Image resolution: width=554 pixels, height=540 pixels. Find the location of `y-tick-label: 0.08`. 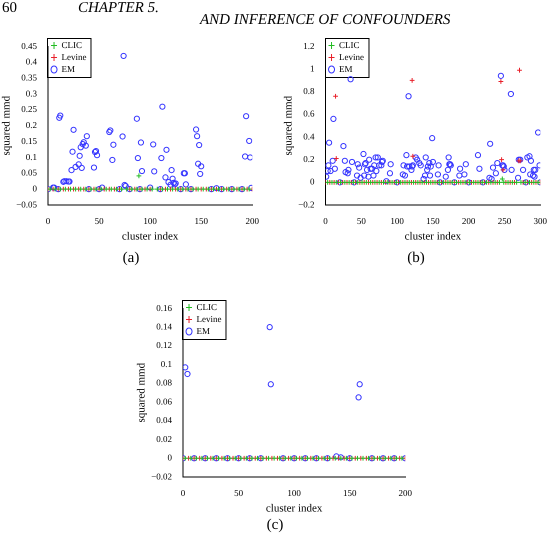

y-tick-label: 0.08 is located at coordinates (164, 383).